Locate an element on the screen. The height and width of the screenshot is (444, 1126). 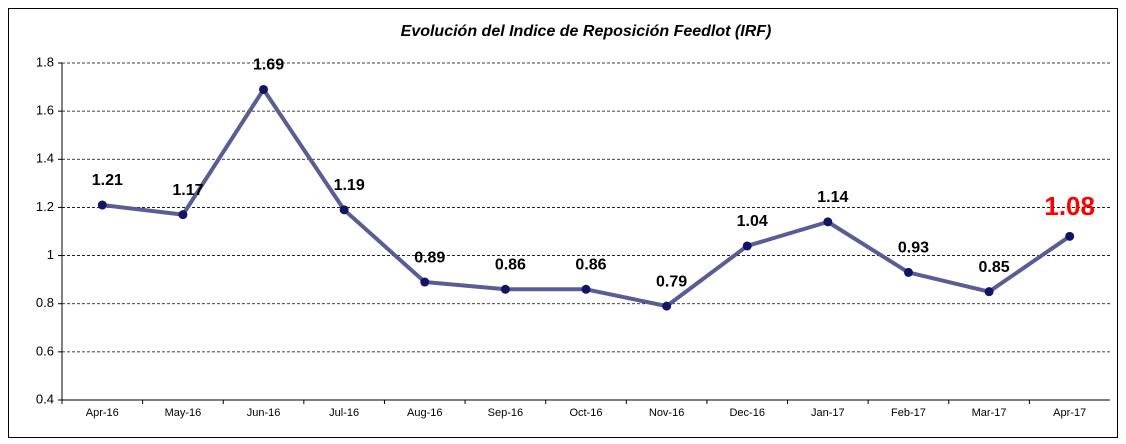
value-label: 1.19 is located at coordinates (349, 185).